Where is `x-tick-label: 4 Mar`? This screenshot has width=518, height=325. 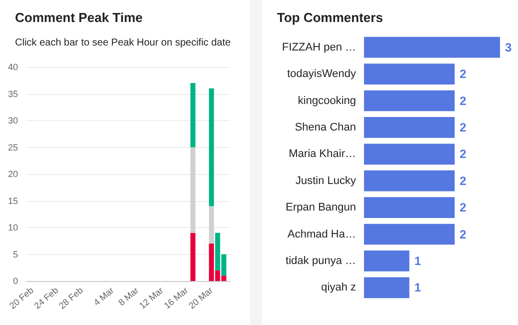
x-tick-label: 4 Mar is located at coordinates (104, 296).